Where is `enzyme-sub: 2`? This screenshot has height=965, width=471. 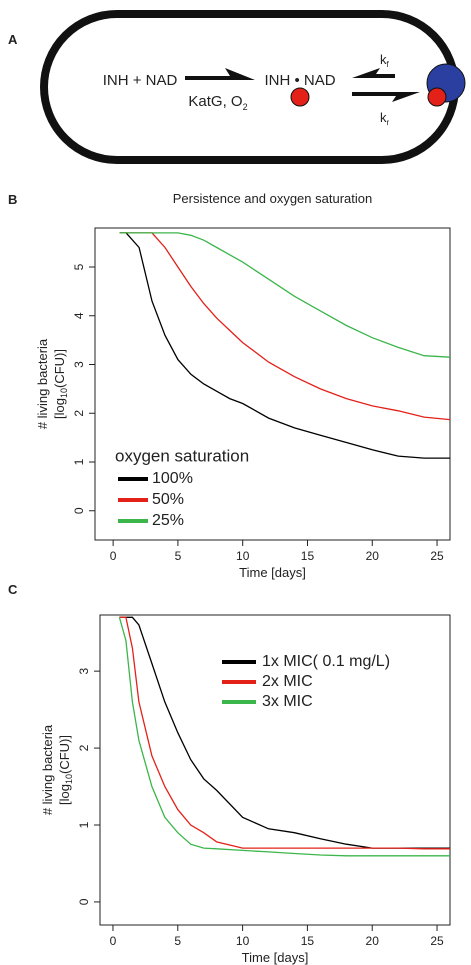
enzyme-sub: 2 is located at coordinates (245, 107).